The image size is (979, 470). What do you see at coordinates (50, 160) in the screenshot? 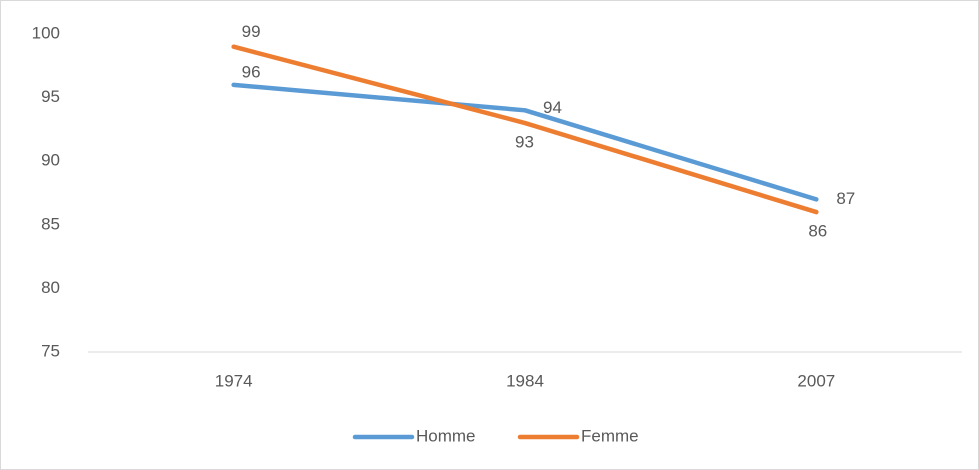
I see `y-tick-label: 90` at bounding box center [50, 160].